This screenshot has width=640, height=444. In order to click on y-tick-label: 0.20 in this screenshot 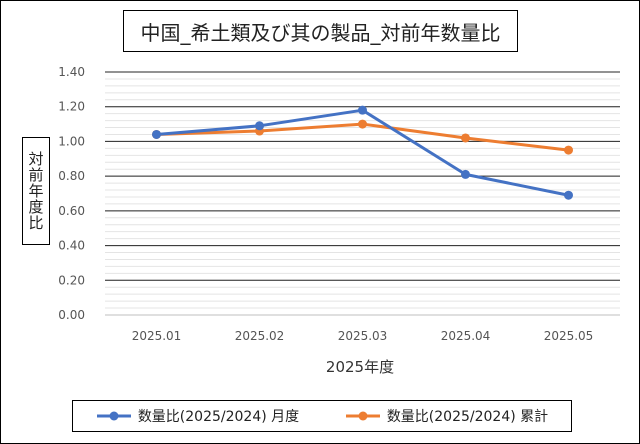, I will do `click(71, 280)`.